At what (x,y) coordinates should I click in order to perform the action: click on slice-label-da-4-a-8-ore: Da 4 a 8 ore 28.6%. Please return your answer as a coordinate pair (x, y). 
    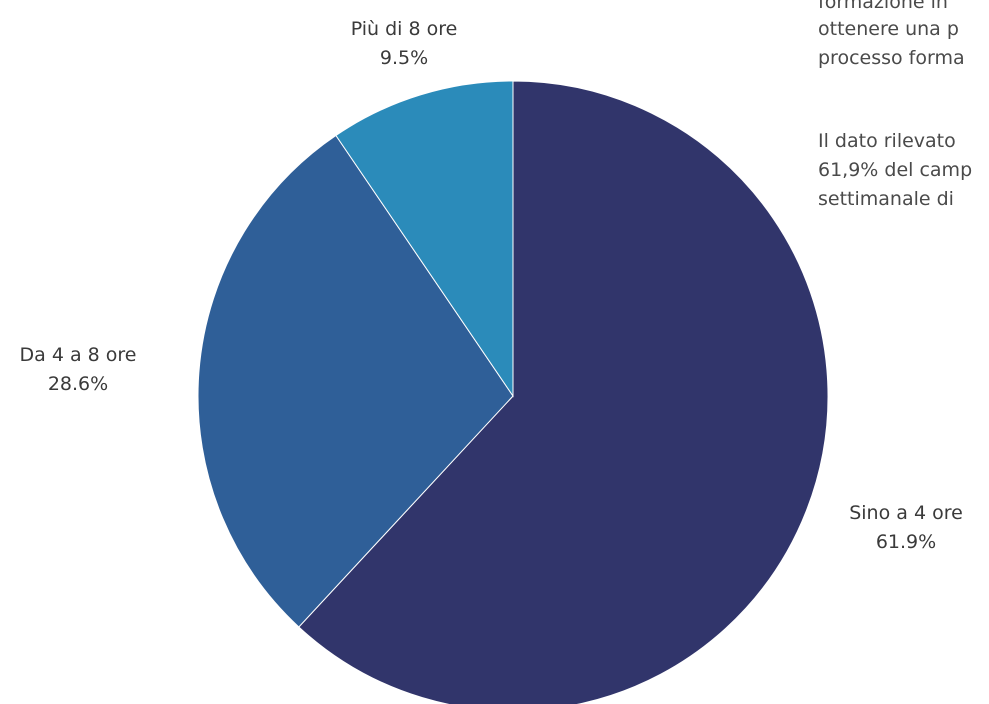
    Looking at the image, I should click on (78, 370).